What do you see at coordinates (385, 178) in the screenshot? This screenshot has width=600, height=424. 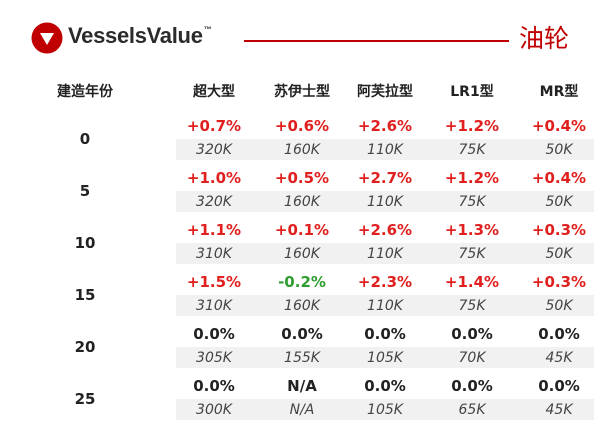 I see `change-percent: +2.7%` at bounding box center [385, 178].